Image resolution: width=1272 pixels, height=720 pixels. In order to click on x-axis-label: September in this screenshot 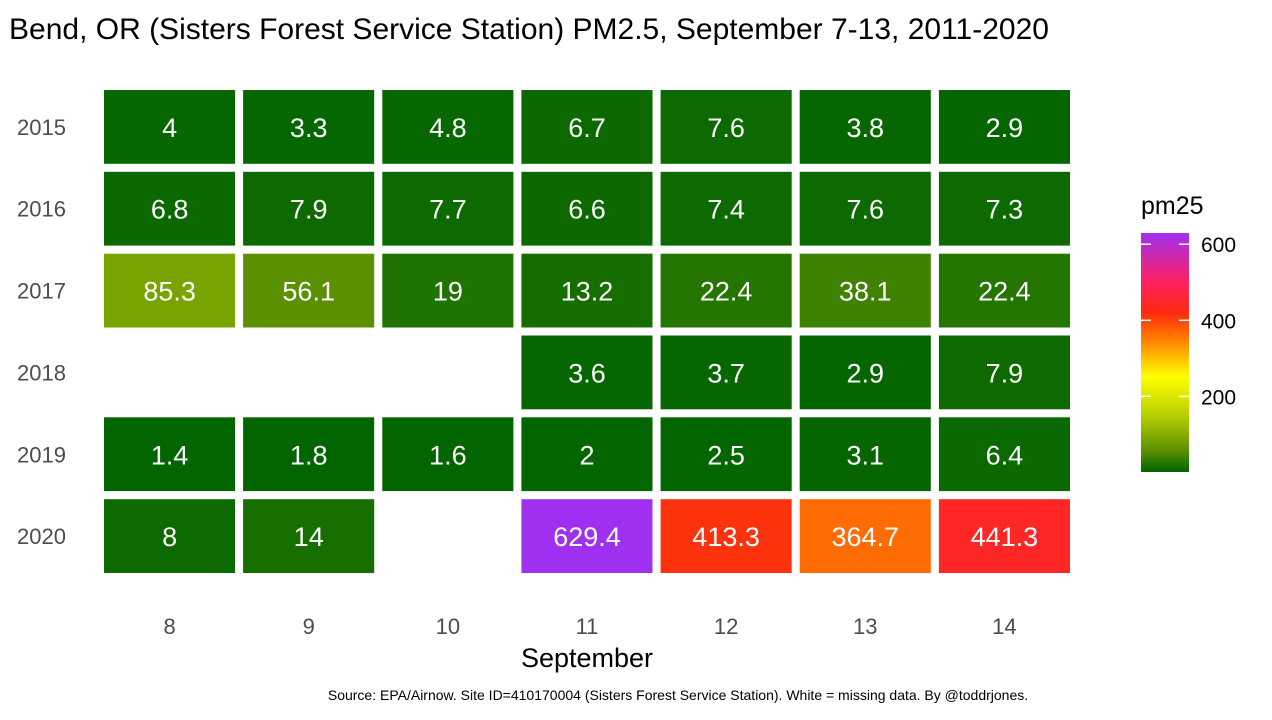, I will do `click(587, 658)`.